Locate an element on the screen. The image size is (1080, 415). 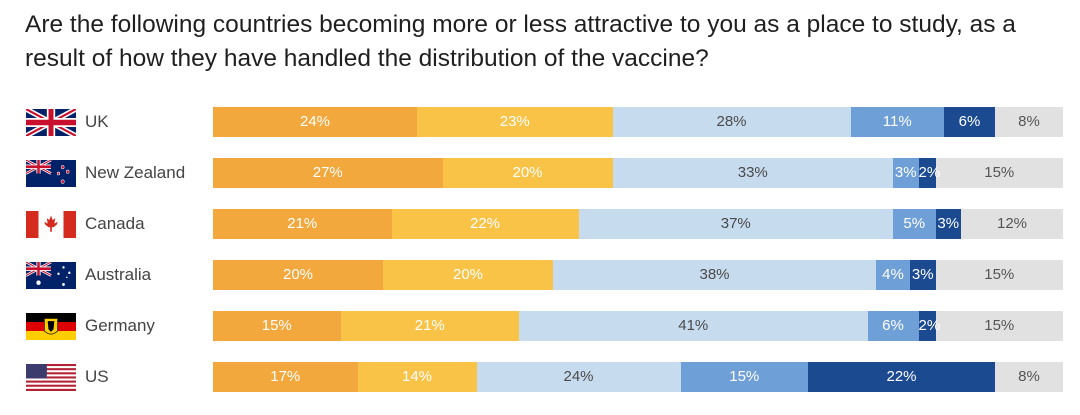
bar-segment-much-more-attractive: 15% is located at coordinates (277, 326).